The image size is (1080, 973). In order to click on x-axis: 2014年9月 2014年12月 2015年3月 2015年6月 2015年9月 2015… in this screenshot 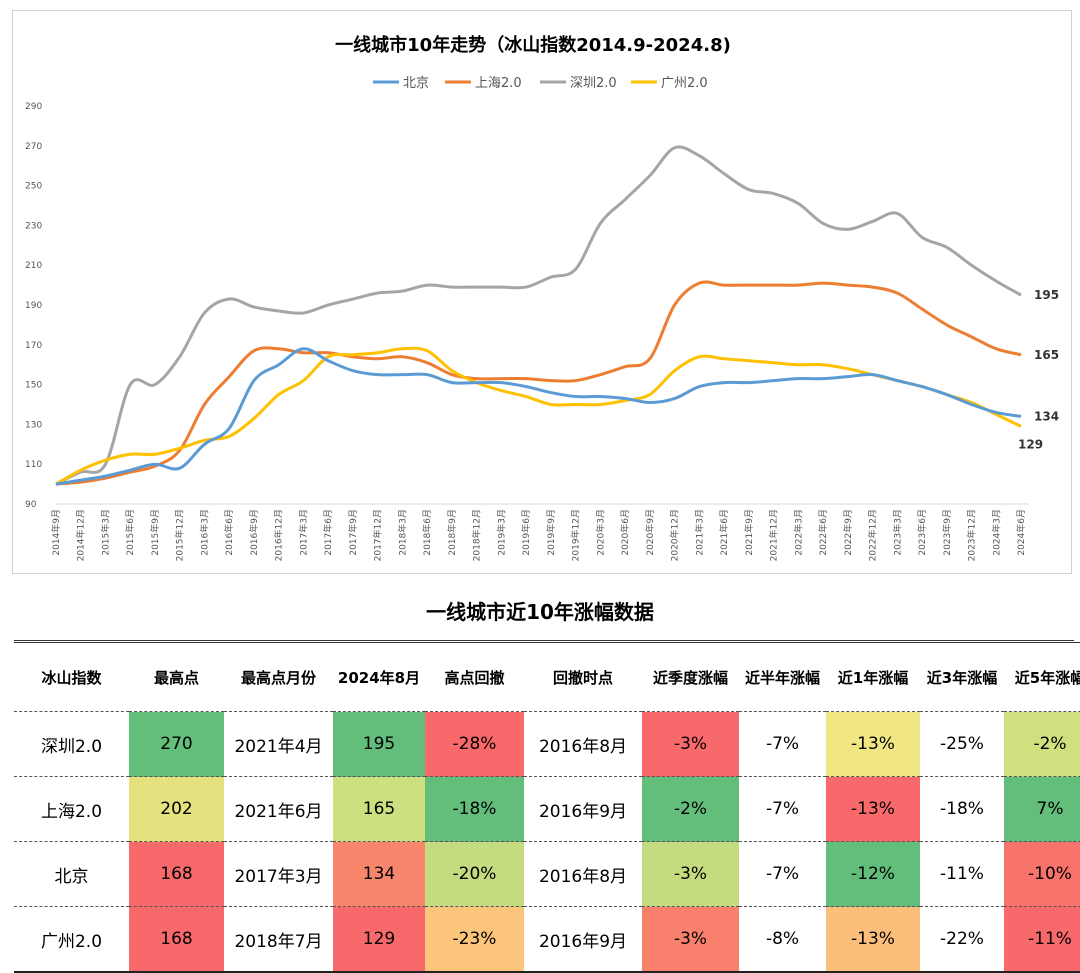, I will do `click(539, 532)`.